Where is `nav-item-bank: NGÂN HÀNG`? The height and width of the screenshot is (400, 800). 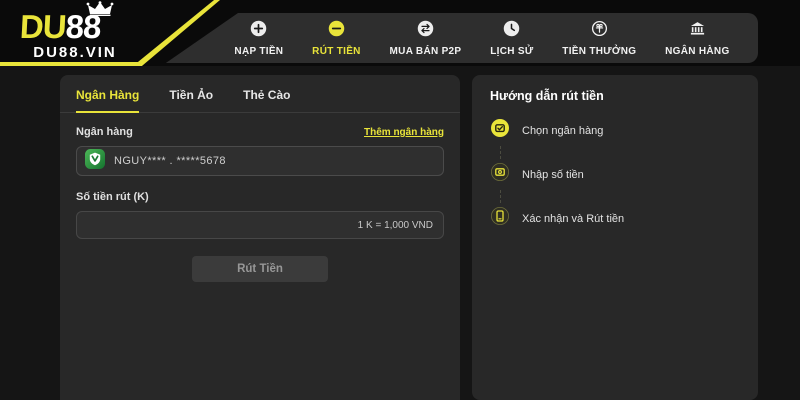 nav-item-bank: NGÂN HÀNG is located at coordinates (697, 38).